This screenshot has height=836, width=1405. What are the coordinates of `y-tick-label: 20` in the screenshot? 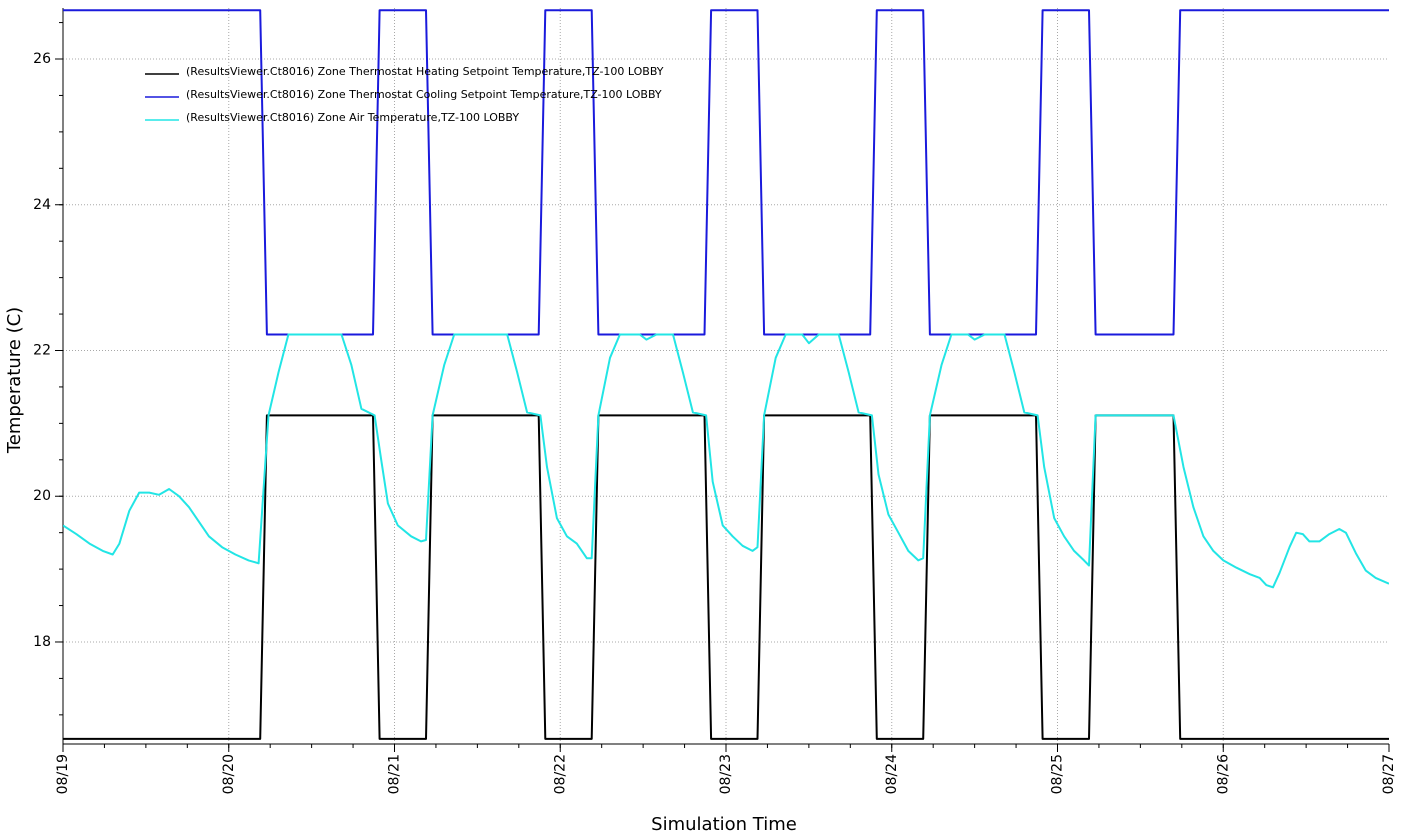 It's located at (42, 496).